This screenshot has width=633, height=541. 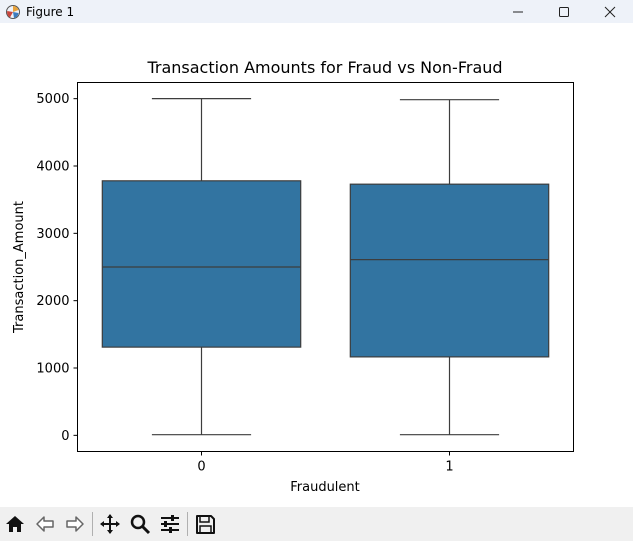 What do you see at coordinates (518, 11) in the screenshot?
I see `minimize-icon` at bounding box center [518, 11].